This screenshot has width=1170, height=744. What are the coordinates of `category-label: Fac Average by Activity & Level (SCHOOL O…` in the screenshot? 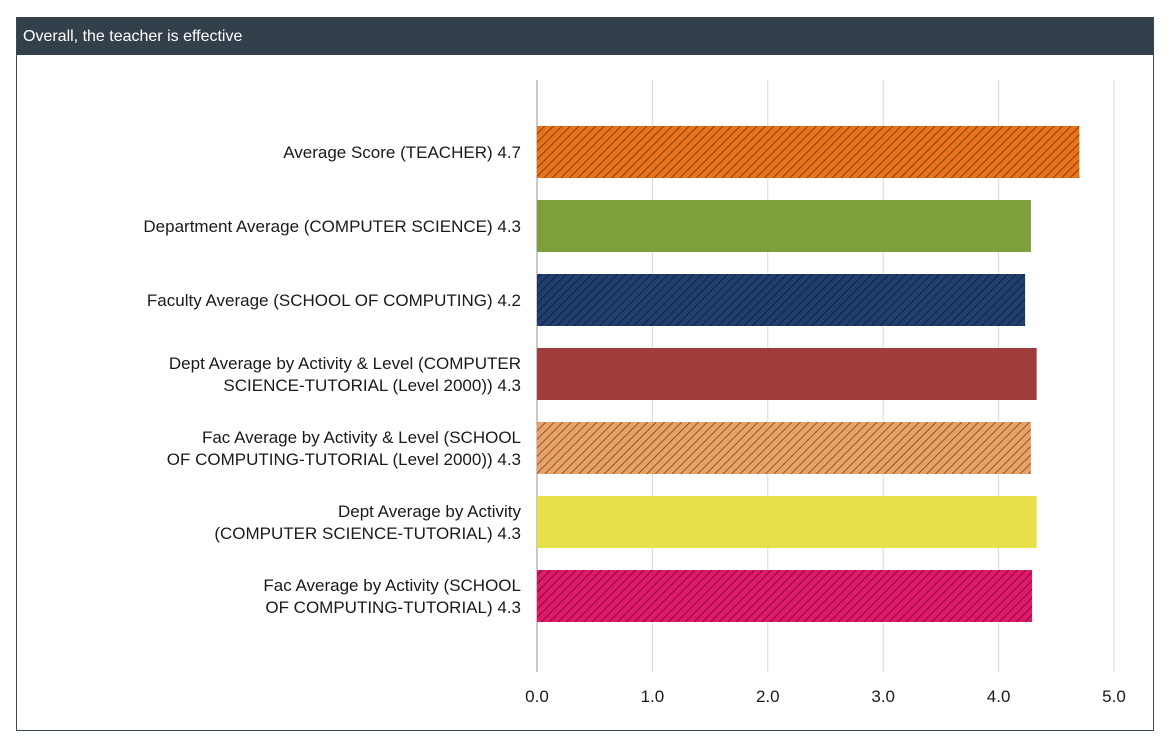 It's located at (344, 448).